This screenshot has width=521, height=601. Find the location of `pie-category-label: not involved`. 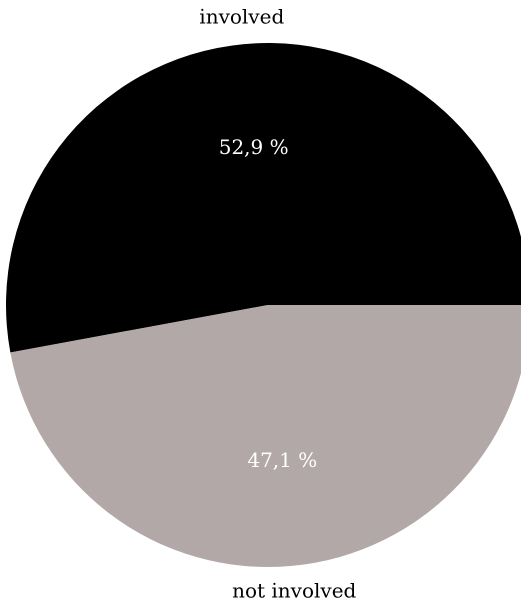

pie-category-label: not involved is located at coordinates (294, 590).